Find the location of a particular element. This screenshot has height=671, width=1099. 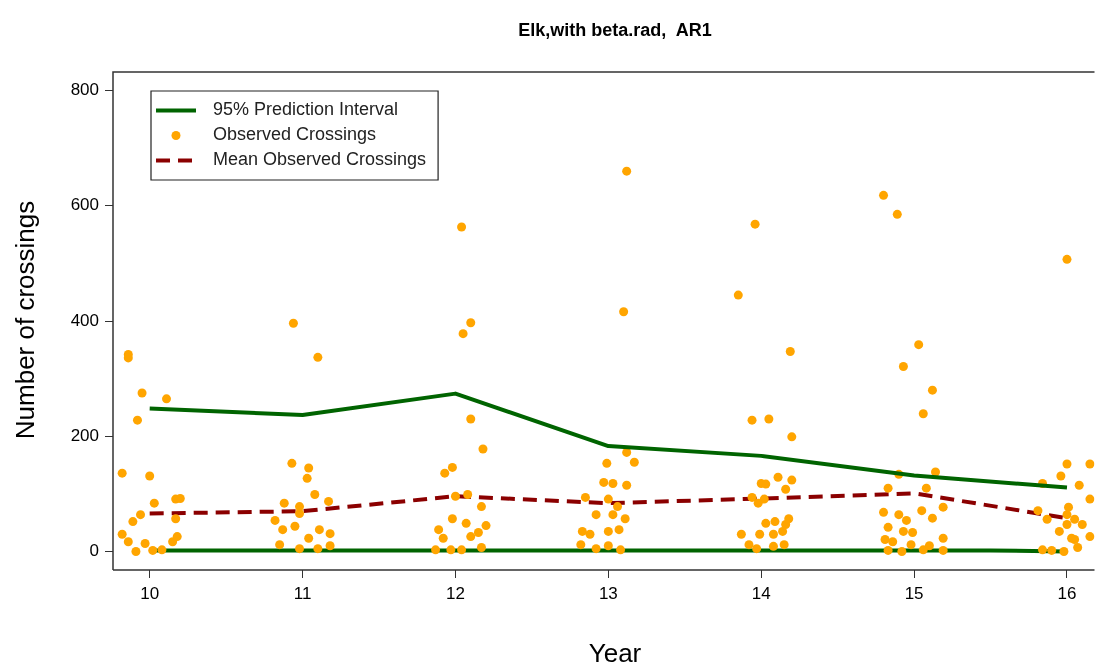

x-tick-label: 10 is located at coordinates (150, 593).